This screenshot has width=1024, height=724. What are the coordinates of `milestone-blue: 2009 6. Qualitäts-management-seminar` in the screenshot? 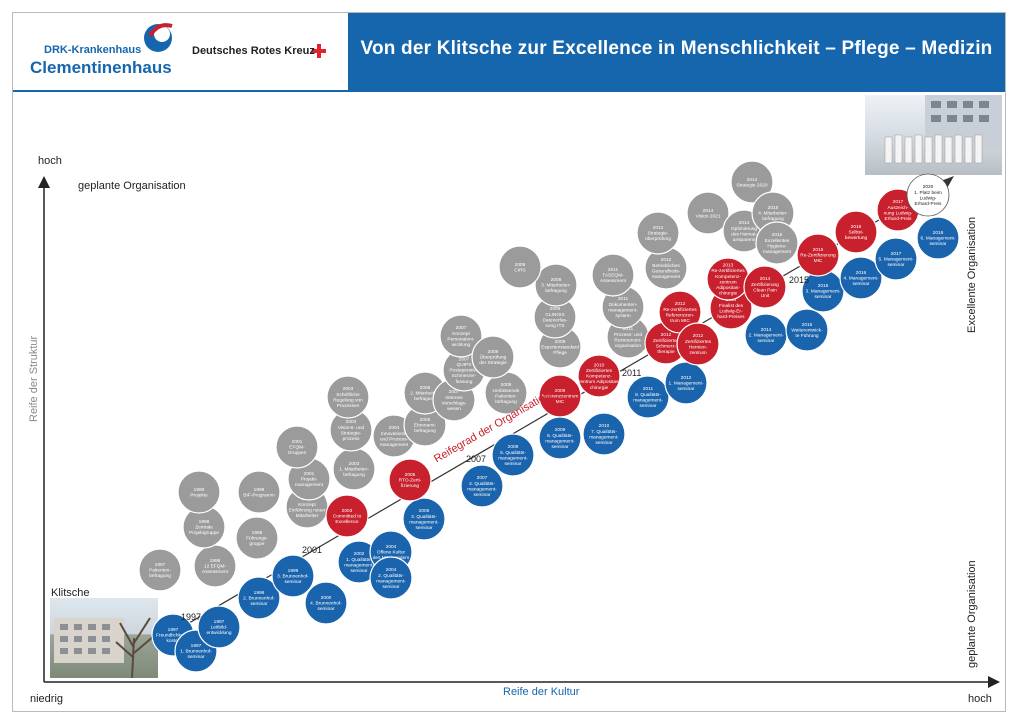 It's located at (560, 438).